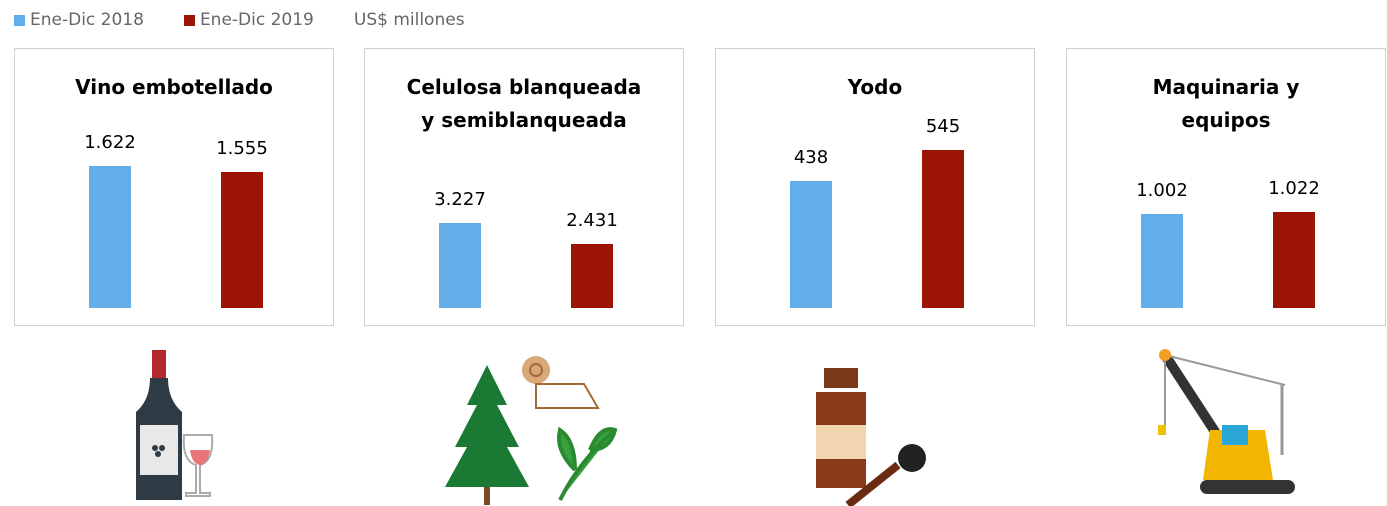 Image resolution: width=1387 pixels, height=506 pixels. Describe the element at coordinates (174, 187) in the screenshot. I see `chart-panel: Vino embotellado 1.622 1.555` at that location.